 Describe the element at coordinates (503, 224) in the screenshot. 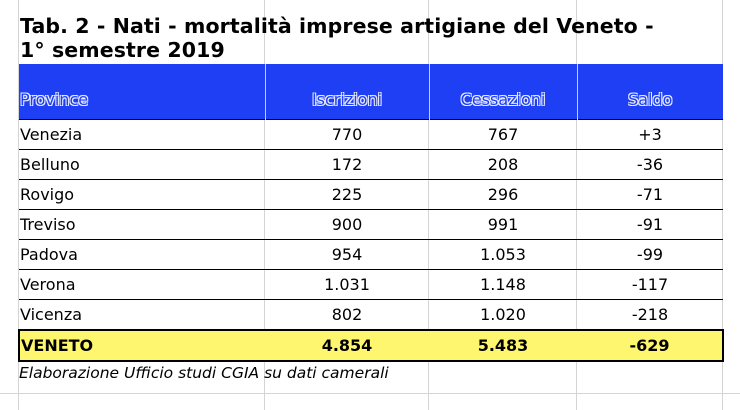

I see `cessazioni-cell: 991` at that location.